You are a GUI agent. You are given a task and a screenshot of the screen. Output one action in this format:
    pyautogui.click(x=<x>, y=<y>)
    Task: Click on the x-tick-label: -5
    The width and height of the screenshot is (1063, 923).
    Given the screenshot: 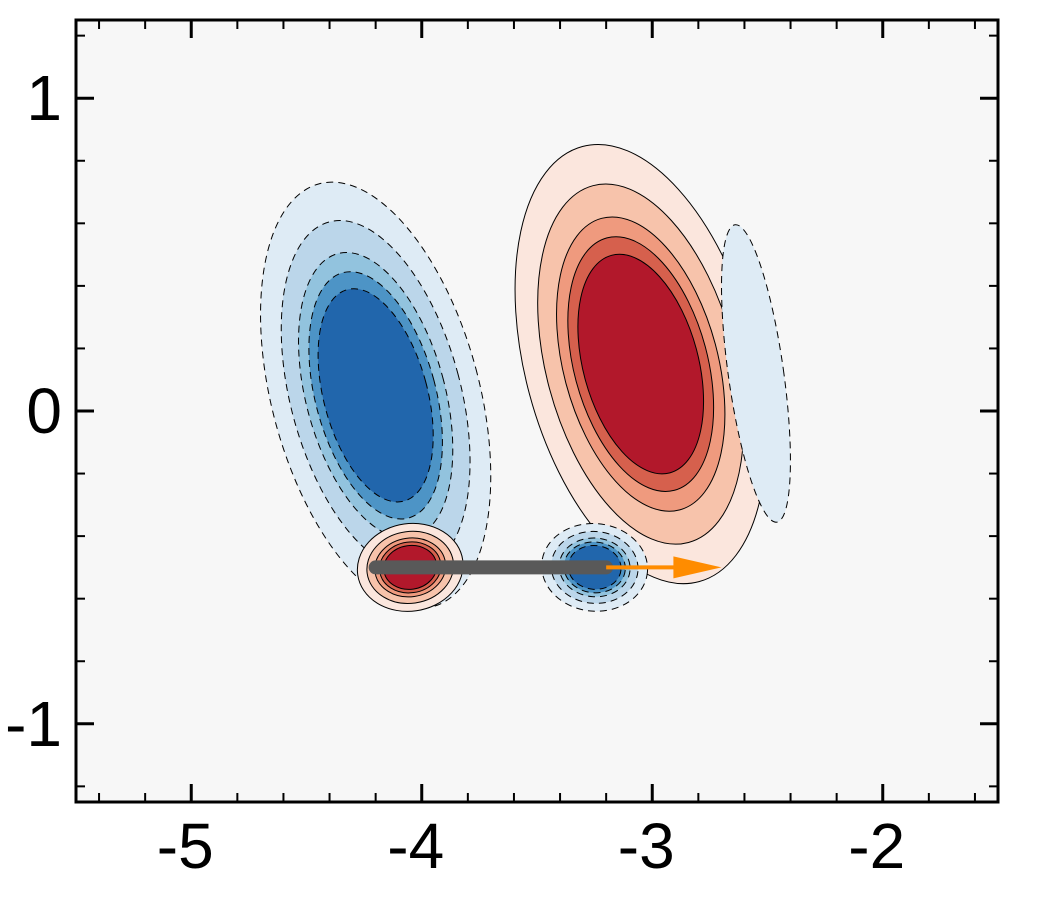 What is the action you would take?
    pyautogui.click(x=185, y=846)
    